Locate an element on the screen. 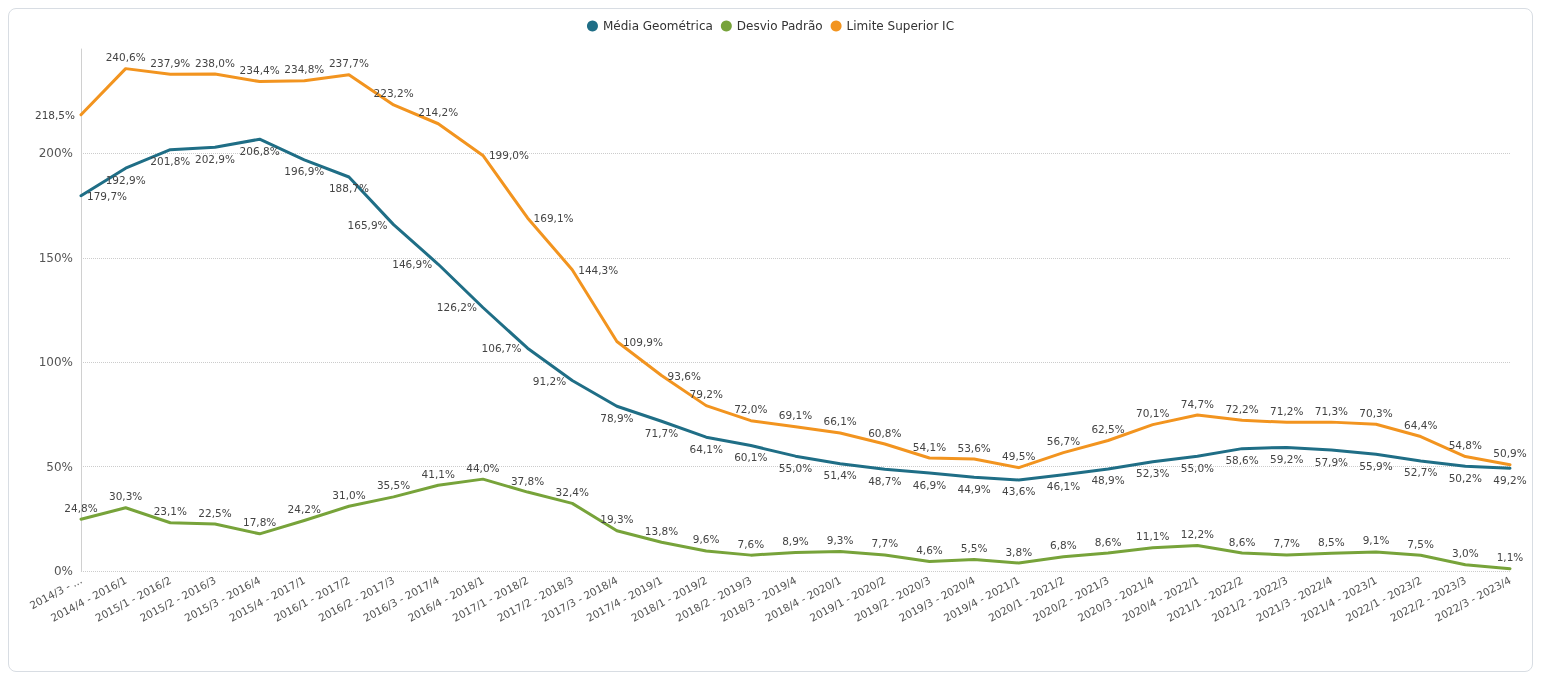  data-label: 49,2% is located at coordinates (1510, 479).